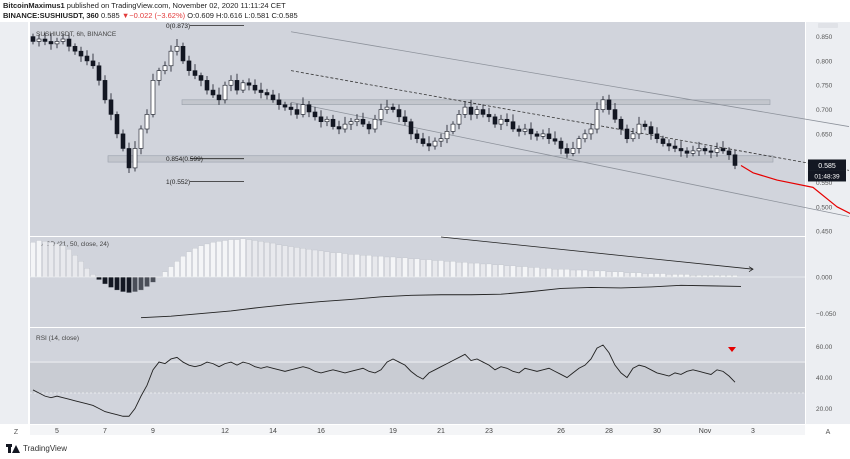 This screenshot has width=850, height=459. What do you see at coordinates (828, 223) in the screenshot?
I see `price-scale` at bounding box center [828, 223].